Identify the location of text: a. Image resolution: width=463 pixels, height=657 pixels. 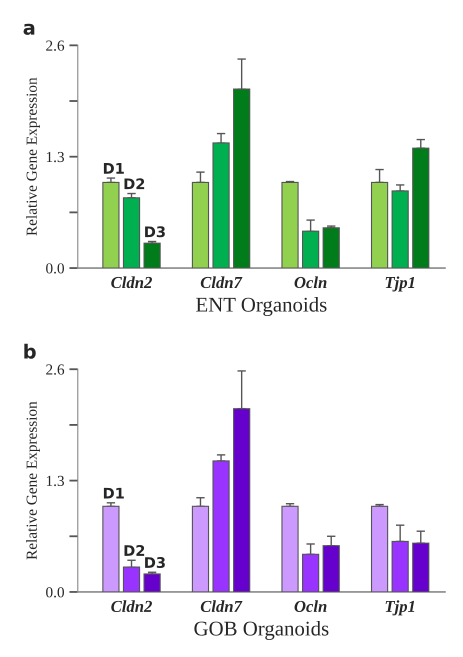
(29, 29).